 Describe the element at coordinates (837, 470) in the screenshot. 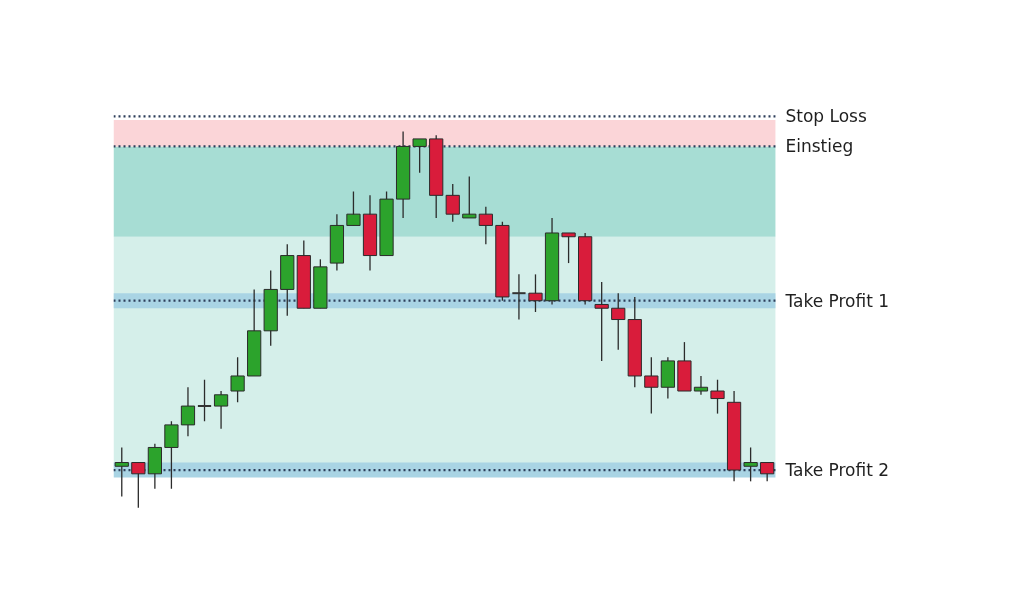

I see `ref-line-label: Take Profit 2` at that location.